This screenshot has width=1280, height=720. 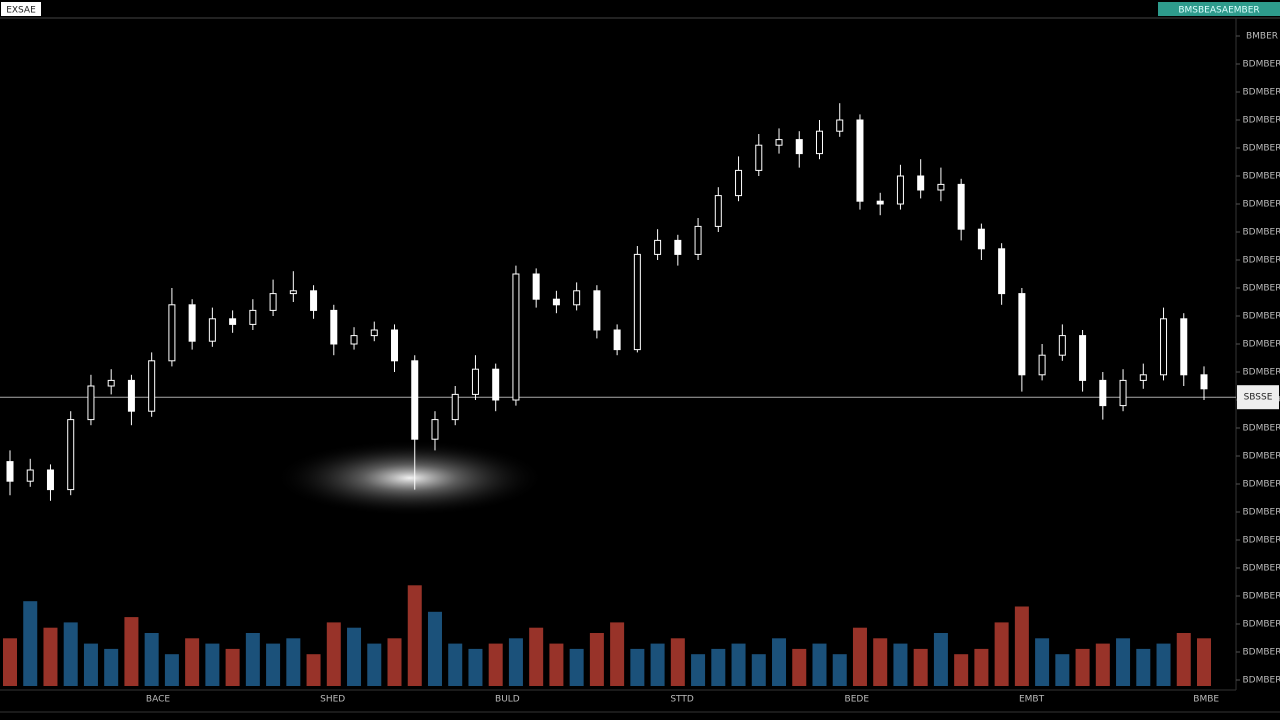 I want to click on symbol: EXSAE, so click(x=21, y=11).